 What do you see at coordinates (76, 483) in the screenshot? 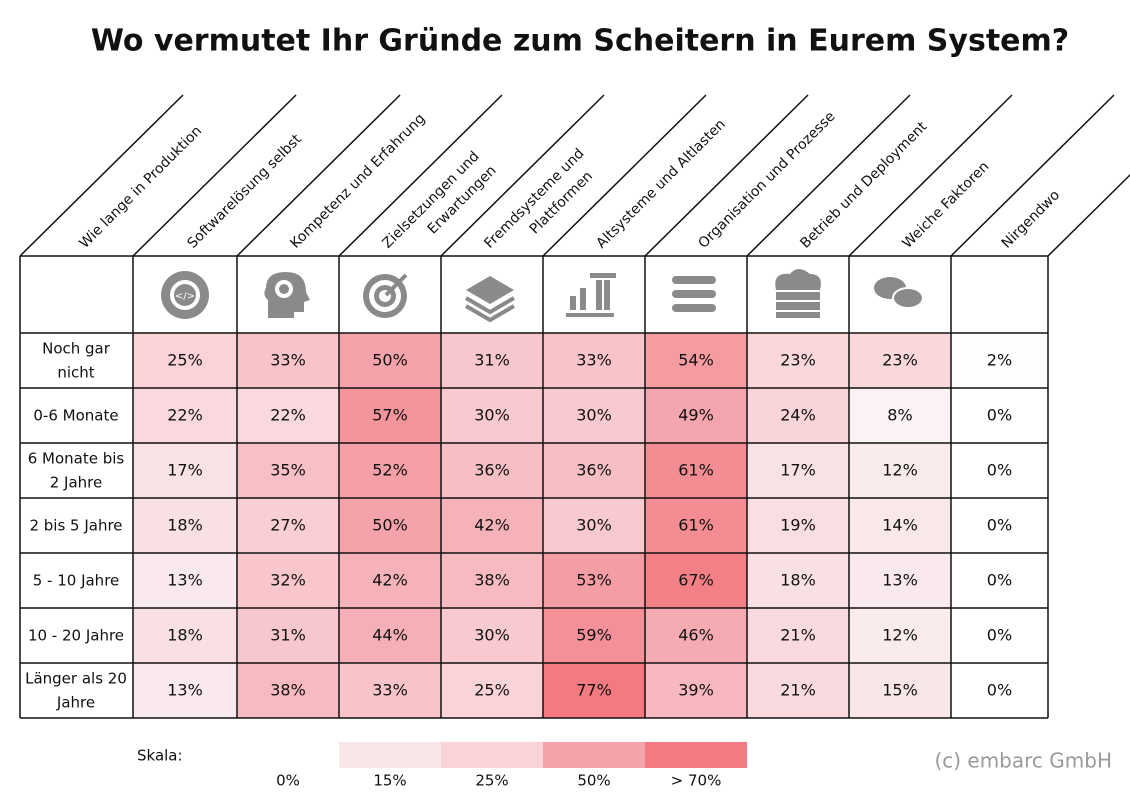
I see `row-label: 2 Jahre` at bounding box center [76, 483].